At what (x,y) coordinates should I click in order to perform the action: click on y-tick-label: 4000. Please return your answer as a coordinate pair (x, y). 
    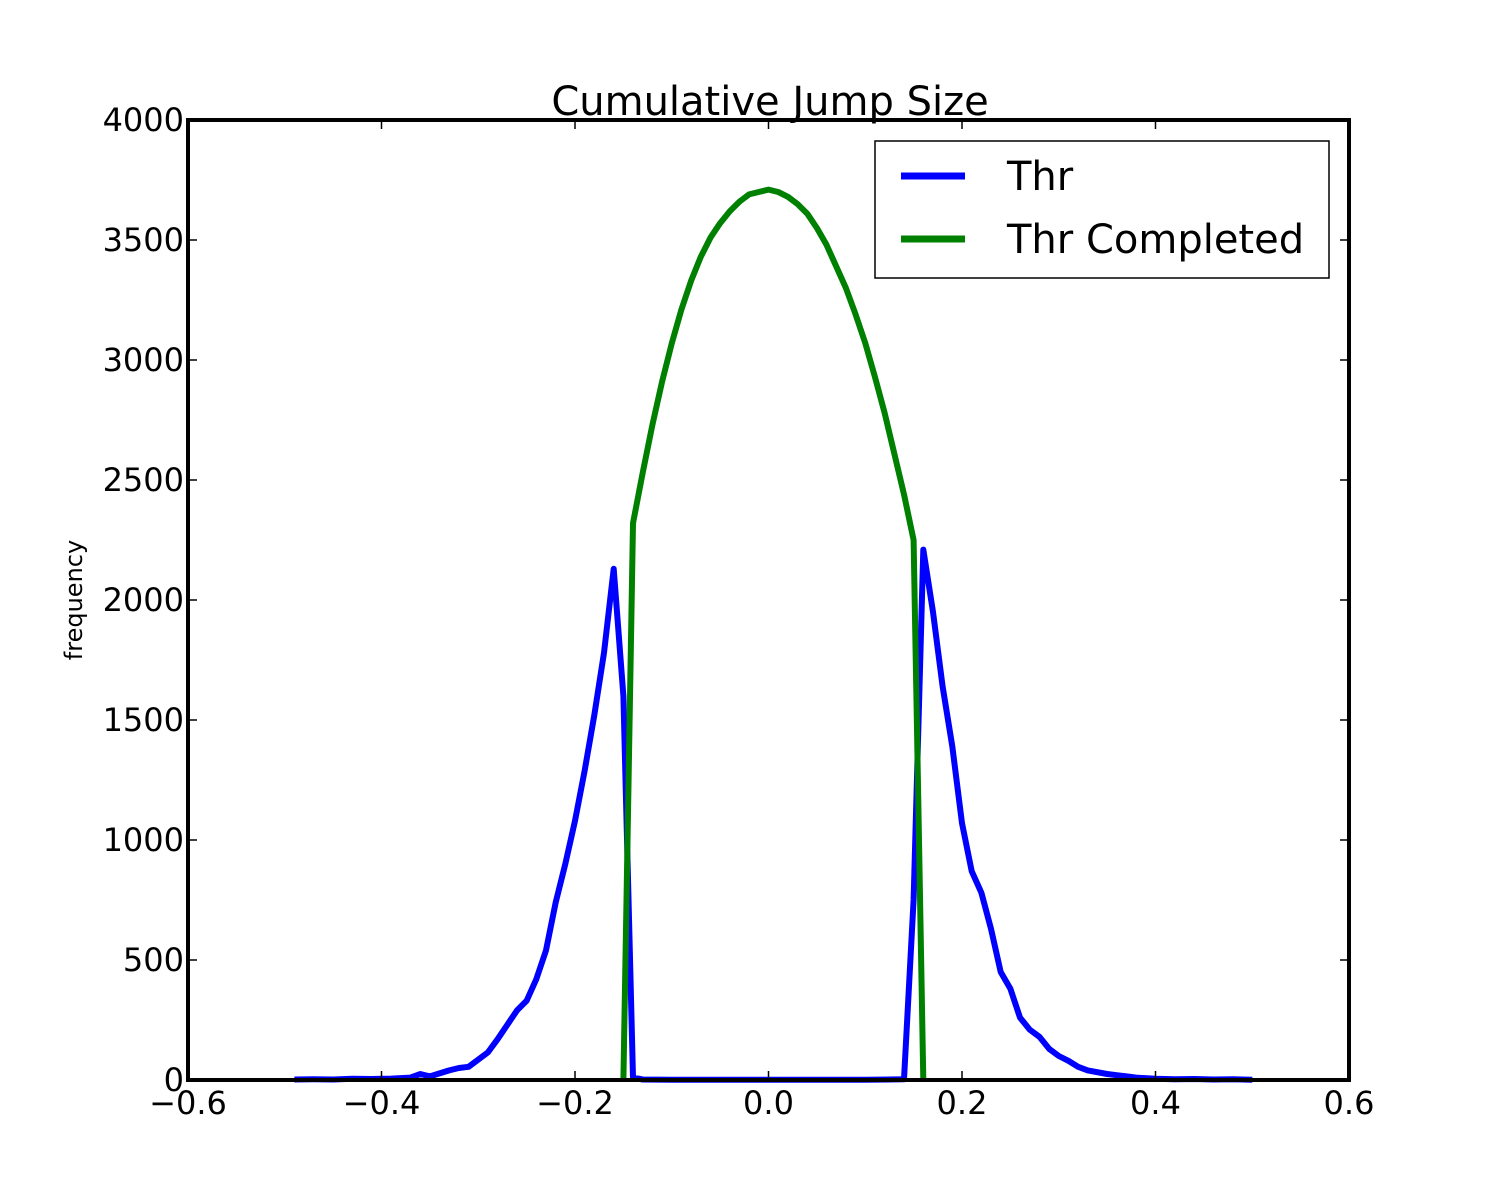
    Looking at the image, I should click on (143, 120).